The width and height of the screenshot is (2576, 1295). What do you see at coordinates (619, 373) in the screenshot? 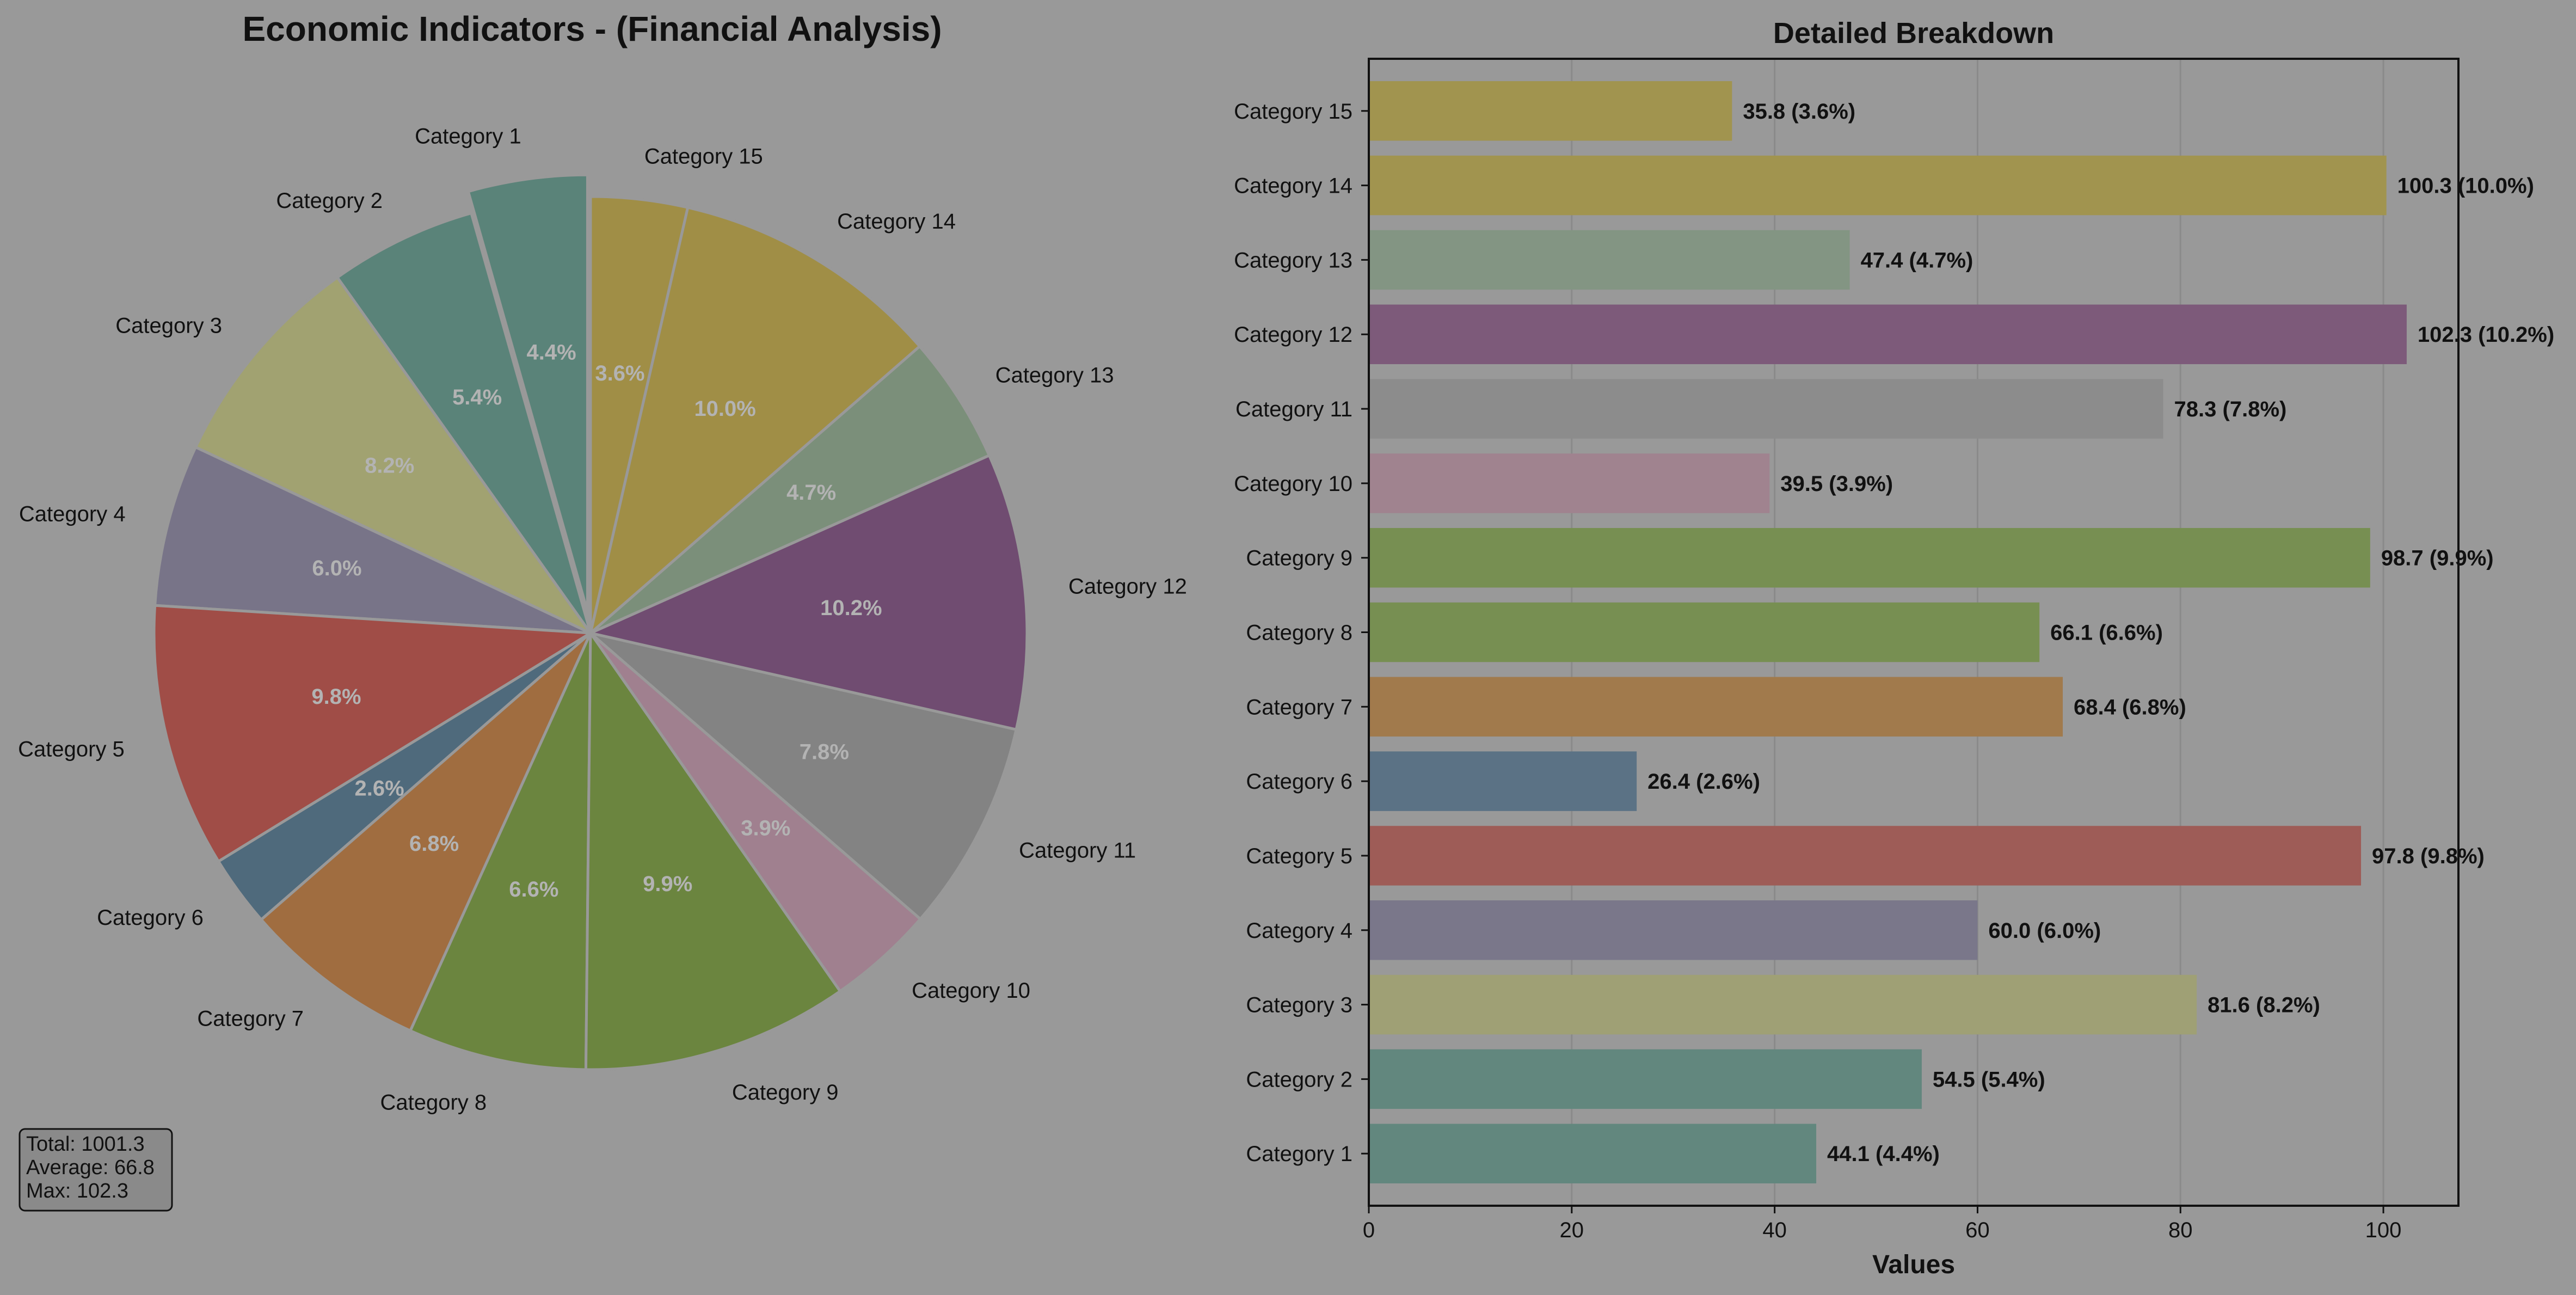
I see `pie-percent-label: 3.6%` at bounding box center [619, 373].